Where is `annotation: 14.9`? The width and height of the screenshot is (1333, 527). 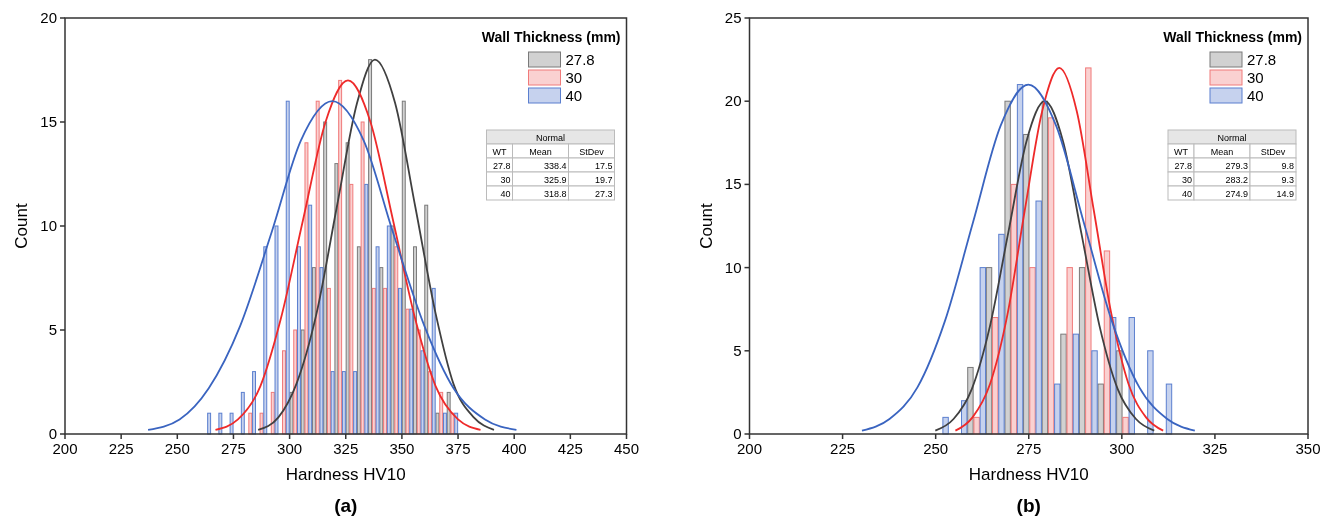
annotation: 14.9 is located at coordinates (1285, 193).